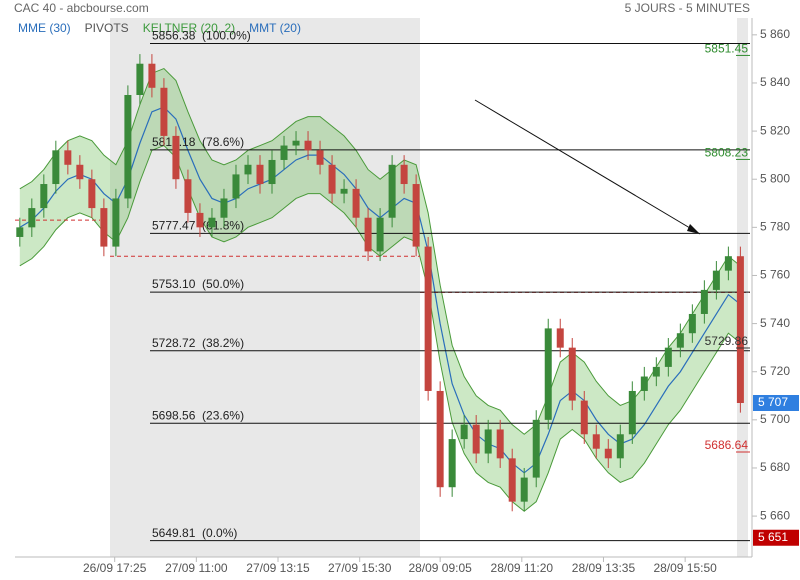  Describe the element at coordinates (107, 28) in the screenshot. I see `legend-entry: PIVOTS` at that location.